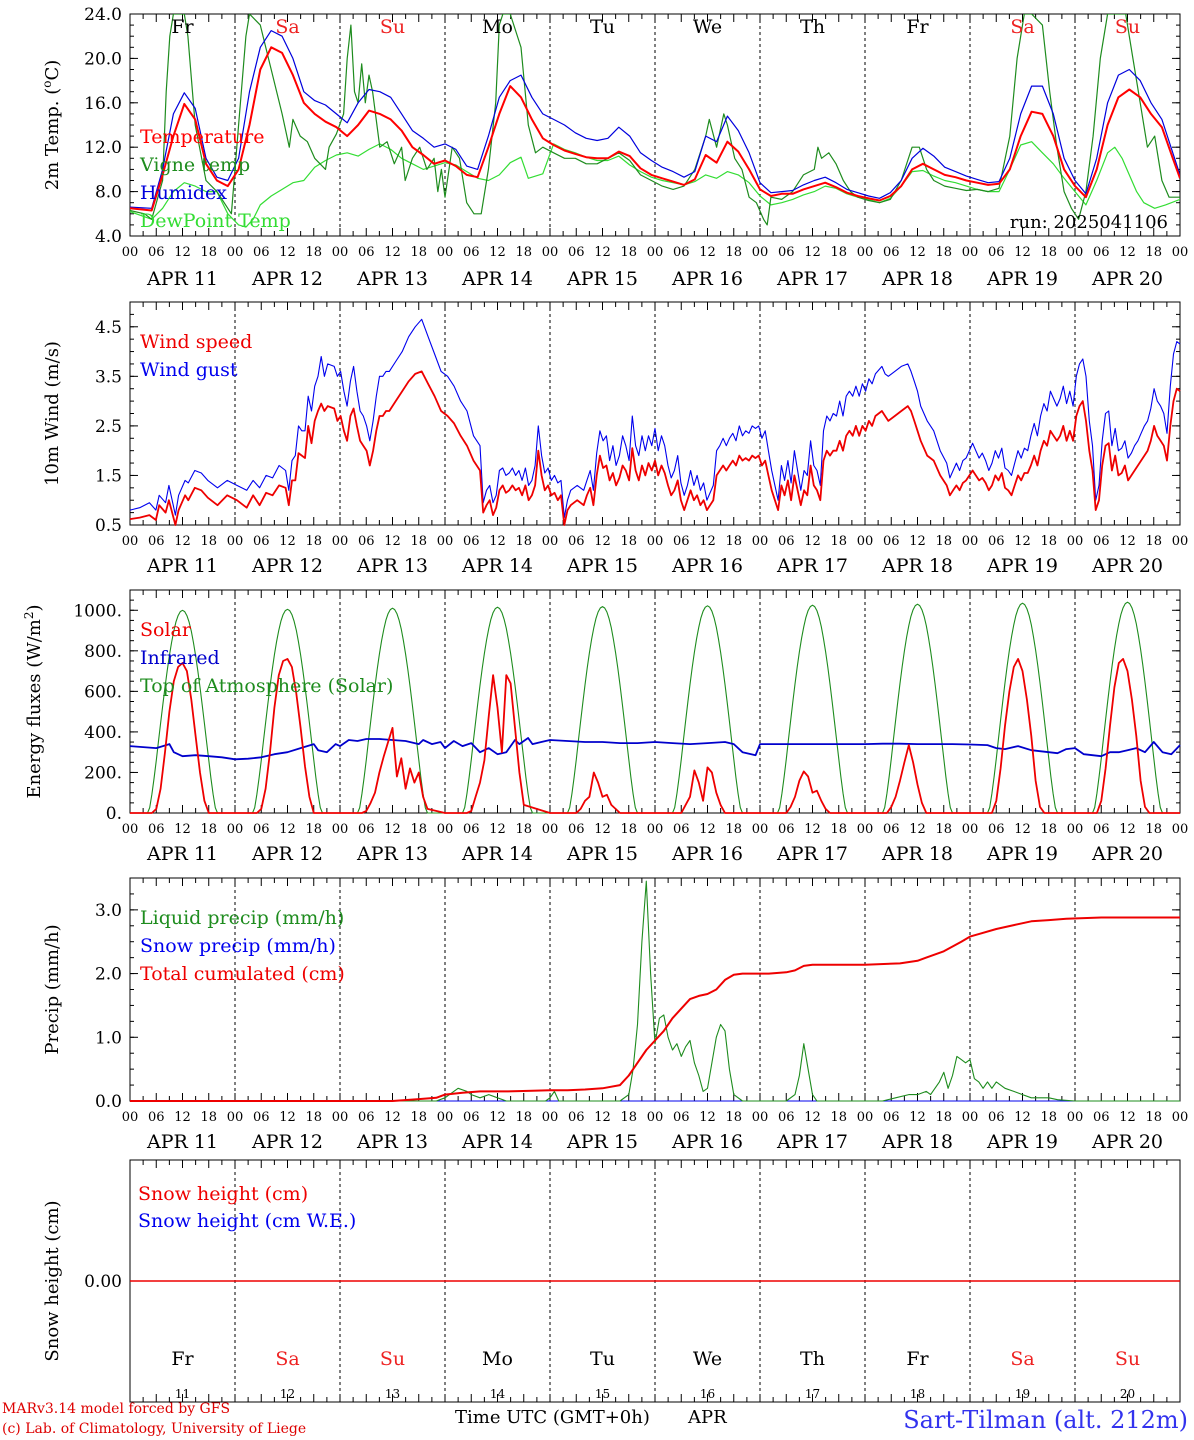 Image resolution: width=1194 pixels, height=1440 pixels. I want to click on temperature-ytick-label: 8.0, so click(108, 193).